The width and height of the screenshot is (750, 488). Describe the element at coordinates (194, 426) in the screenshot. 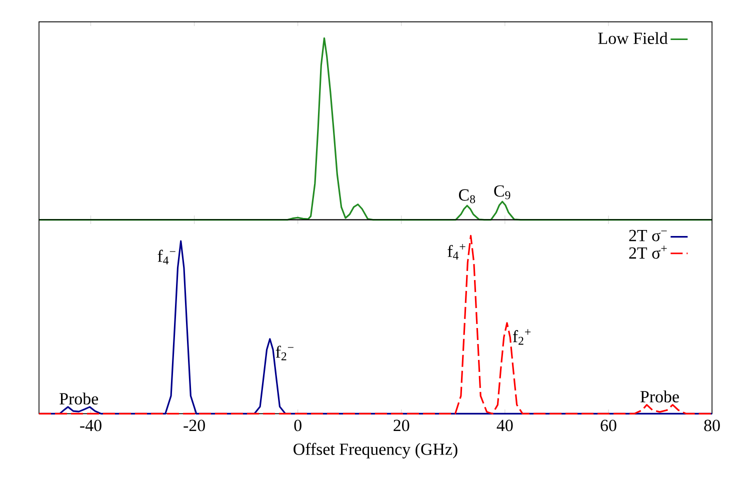

I see `x-tick-label: -20` at that location.